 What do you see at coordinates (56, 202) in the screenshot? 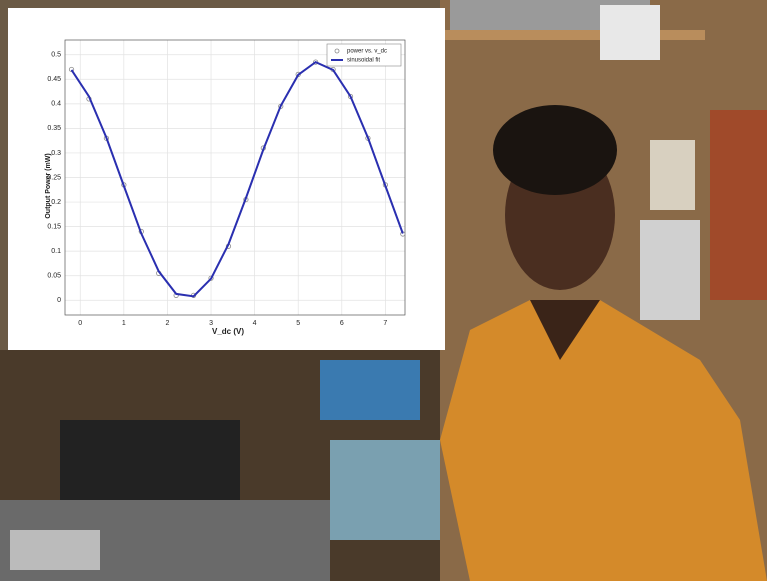
I see `y-tick-label: 0.2` at bounding box center [56, 202].